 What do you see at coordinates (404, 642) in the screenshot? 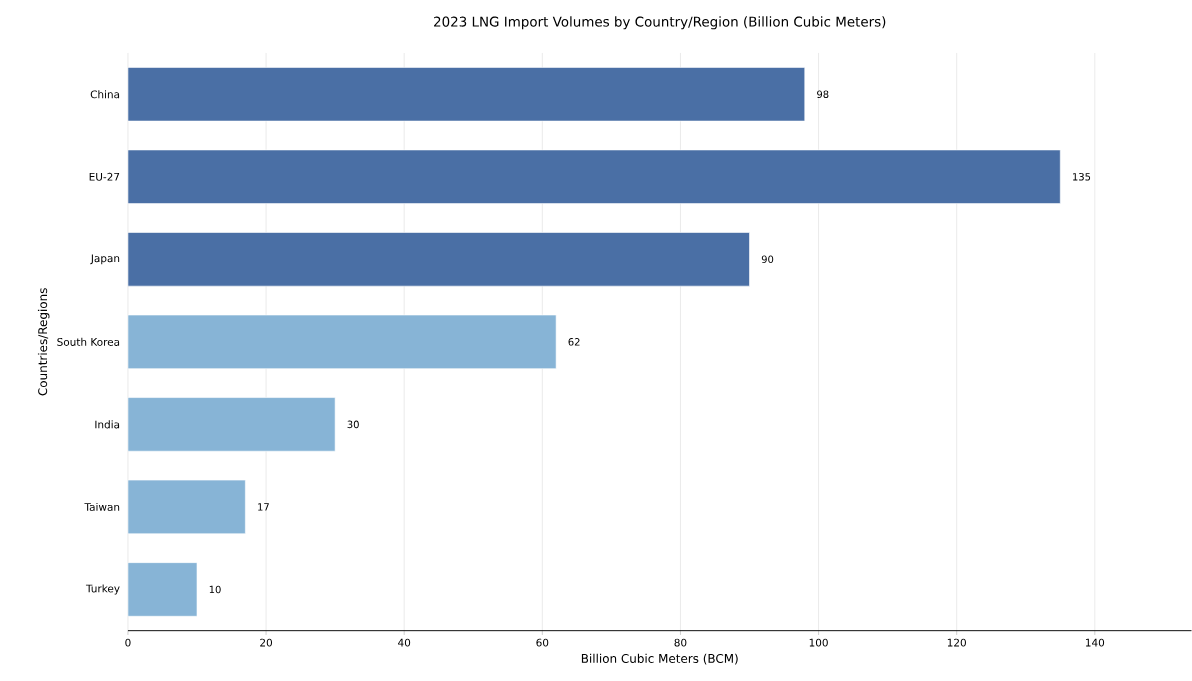
I see `x-tick-label: 40` at bounding box center [404, 642].